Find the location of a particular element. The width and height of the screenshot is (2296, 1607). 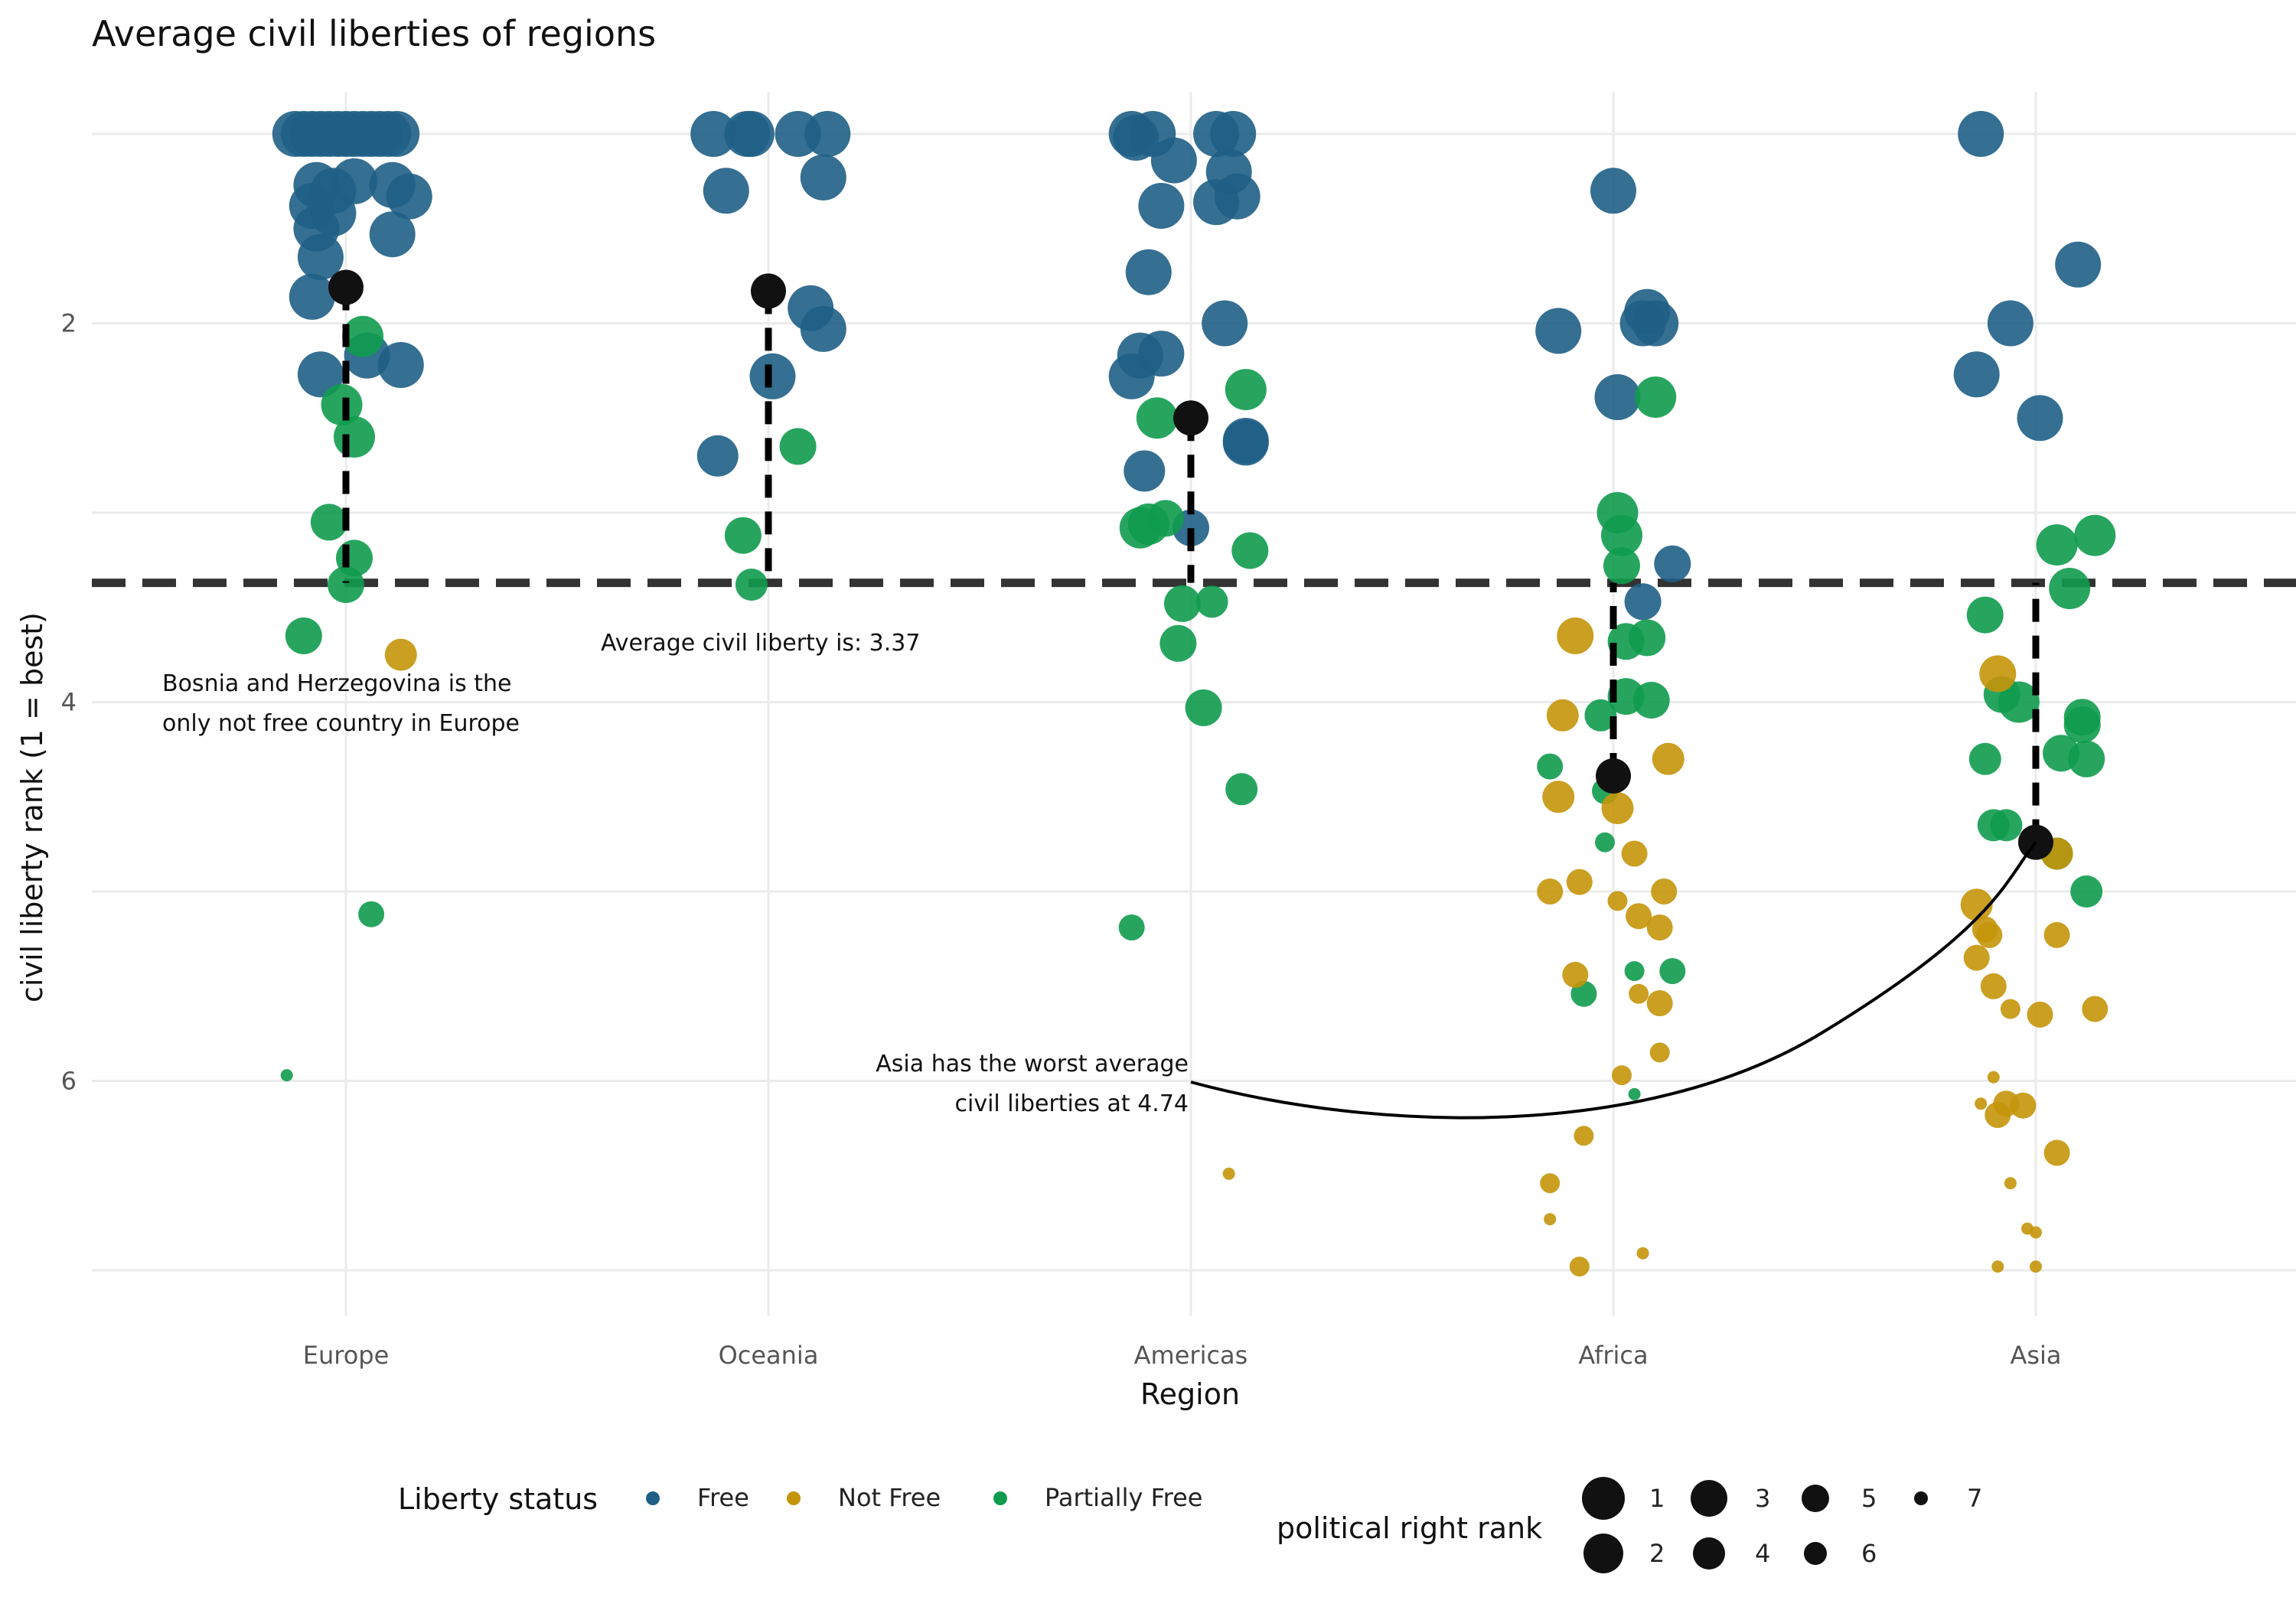

bosnia-annotation-line: Bosnia and Herzegovina is the is located at coordinates (337, 683).